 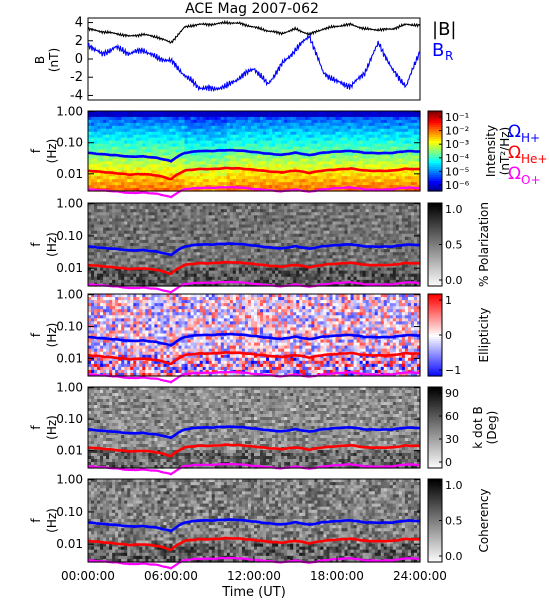 I want to click on mag-ytick-label: 2, so click(x=79, y=41).